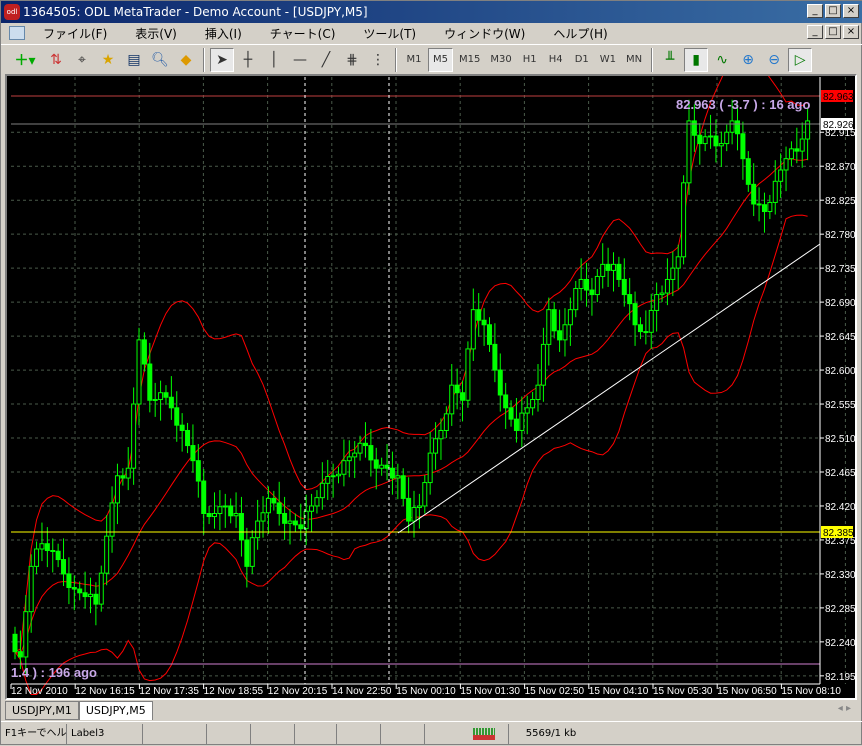 The width and height of the screenshot is (862, 746). I want to click on menu-tools: ツール(T), so click(390, 33).